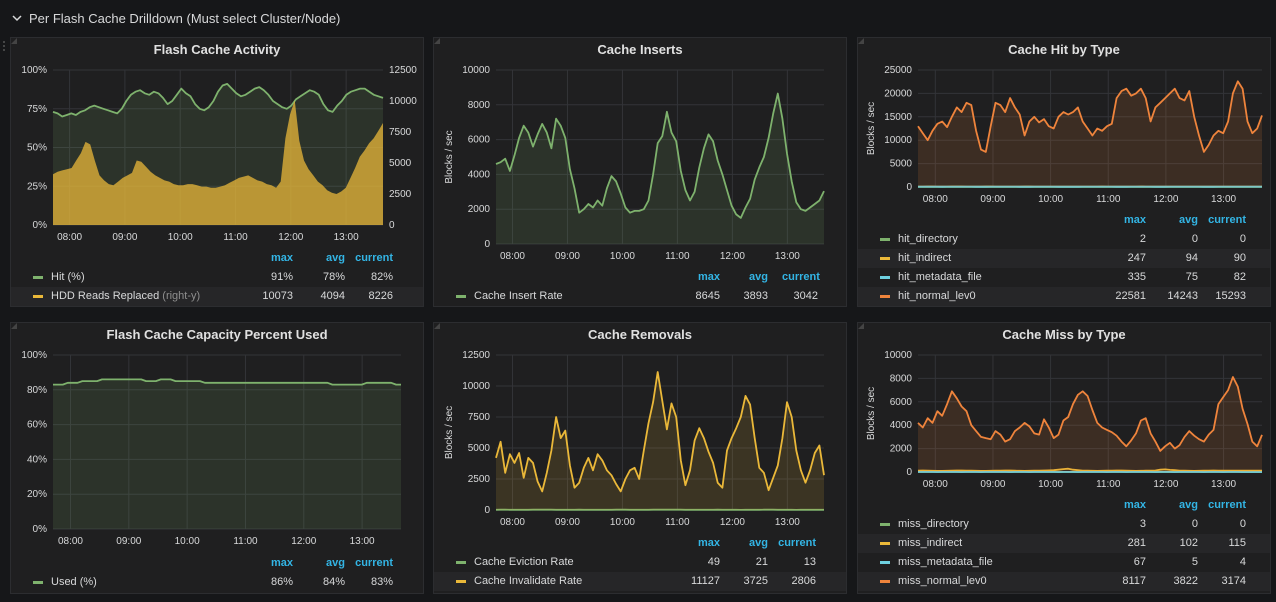 The width and height of the screenshot is (1276, 602). What do you see at coordinates (930, 543) in the screenshot?
I see `legend-series-name: miss_indirect` at bounding box center [930, 543].